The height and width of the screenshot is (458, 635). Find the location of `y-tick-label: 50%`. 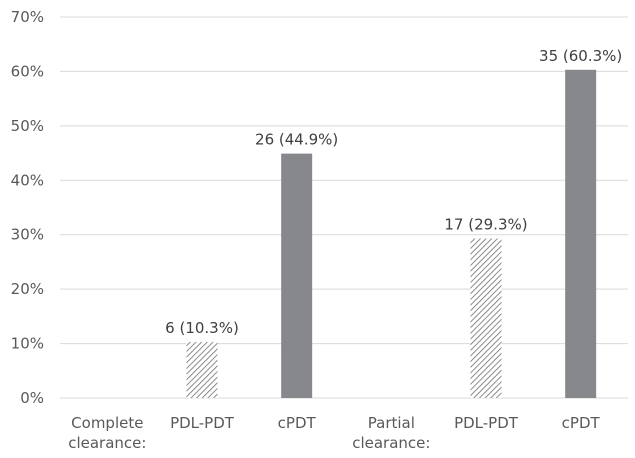

y-tick-label: 50% is located at coordinates (27, 126).